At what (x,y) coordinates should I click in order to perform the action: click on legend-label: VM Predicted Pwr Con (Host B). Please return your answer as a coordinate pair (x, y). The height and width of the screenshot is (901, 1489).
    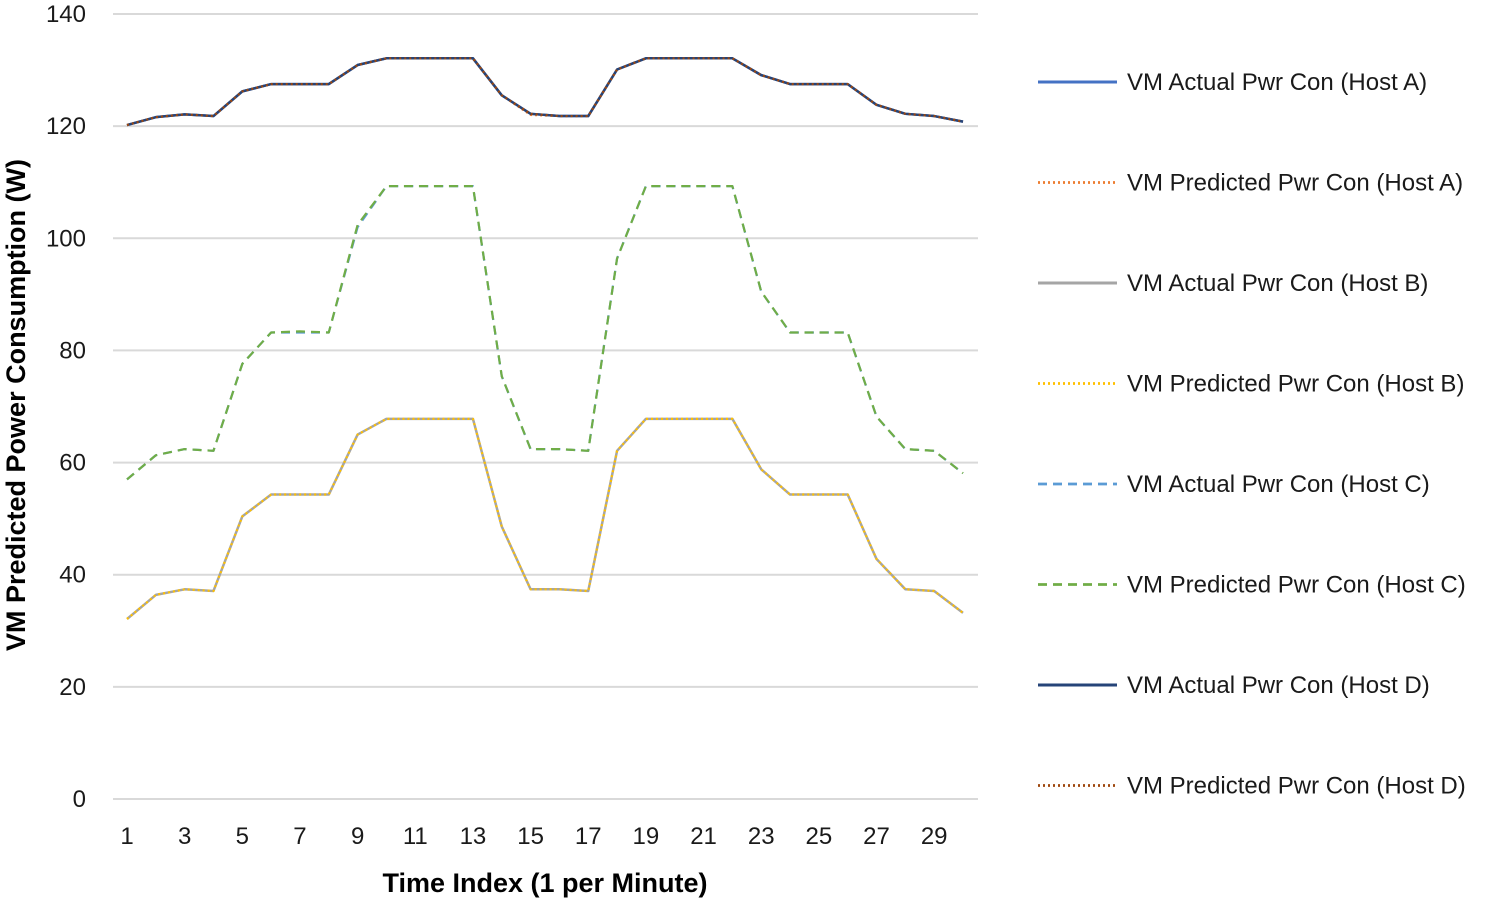
    Looking at the image, I should click on (1295, 384).